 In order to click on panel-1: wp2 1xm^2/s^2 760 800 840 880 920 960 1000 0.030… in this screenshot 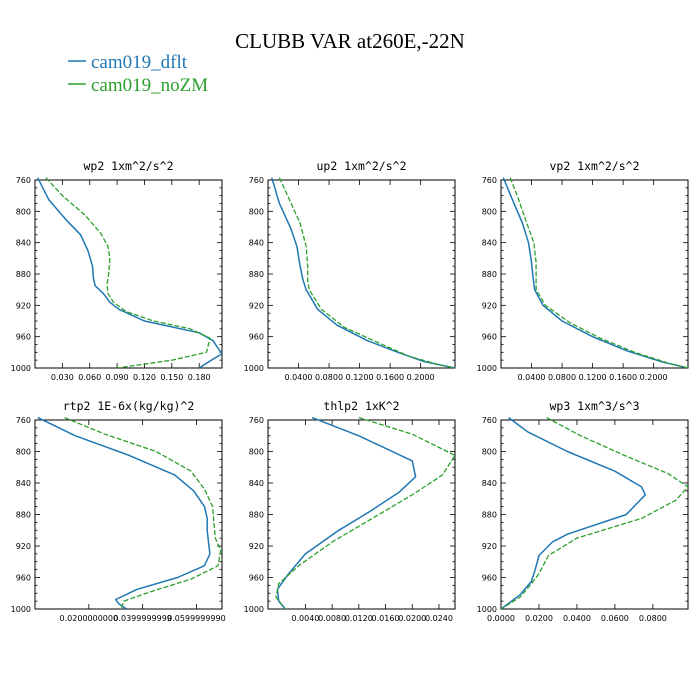, I will do `click(117, 270)`.